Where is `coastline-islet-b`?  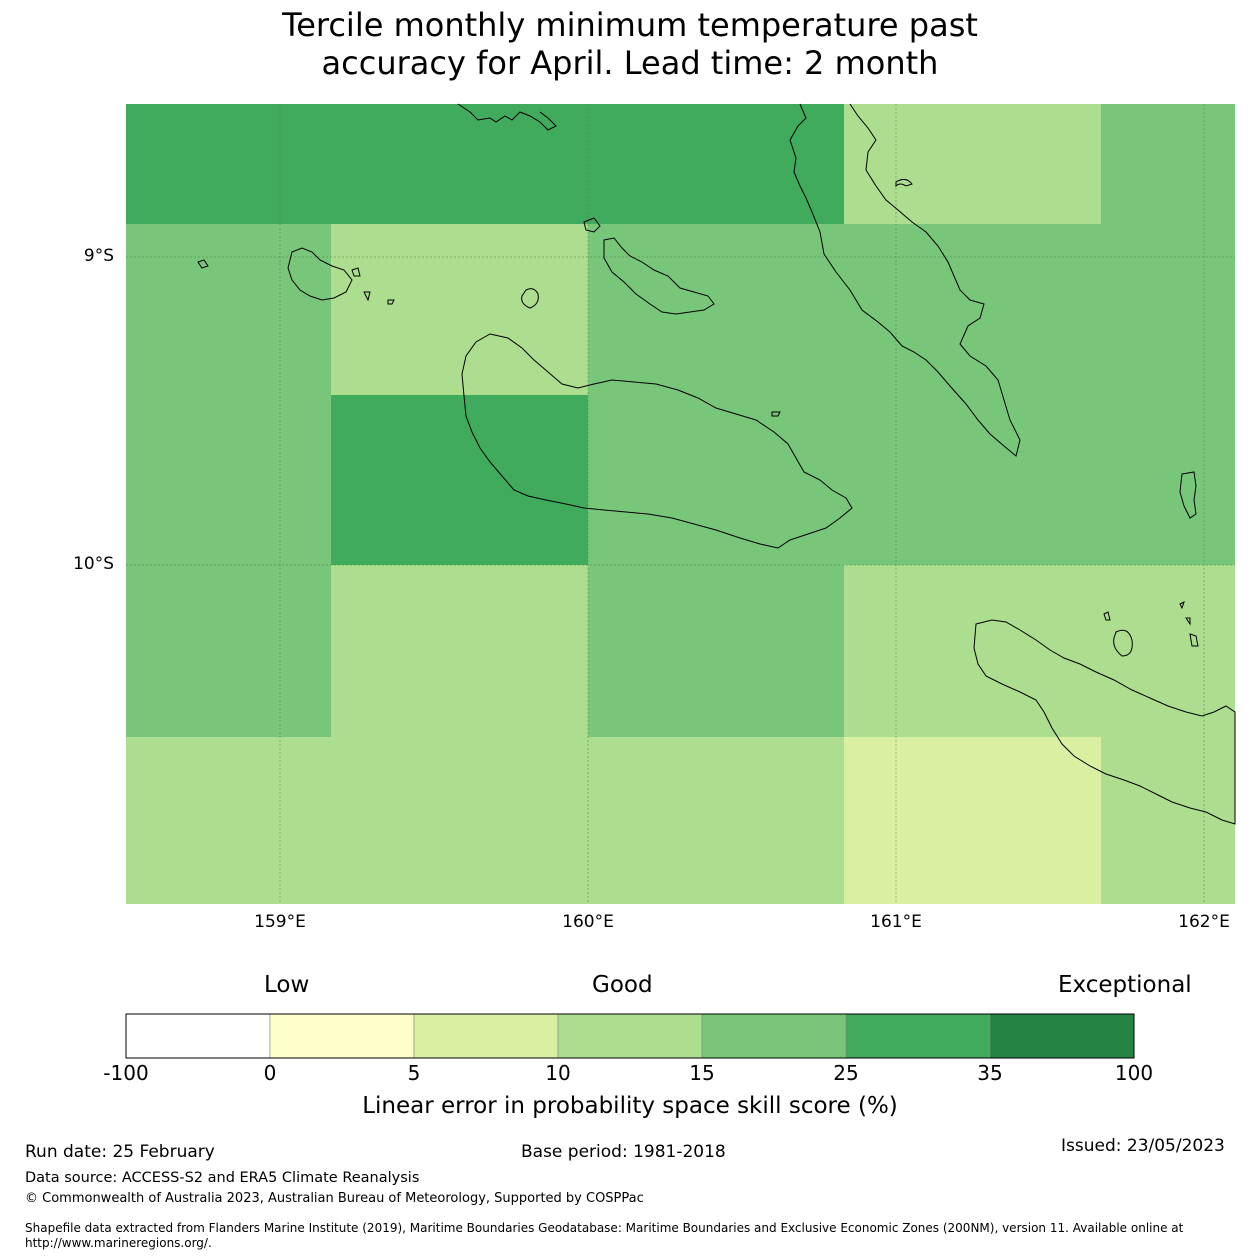 coastline-islet-b is located at coordinates (367, 296).